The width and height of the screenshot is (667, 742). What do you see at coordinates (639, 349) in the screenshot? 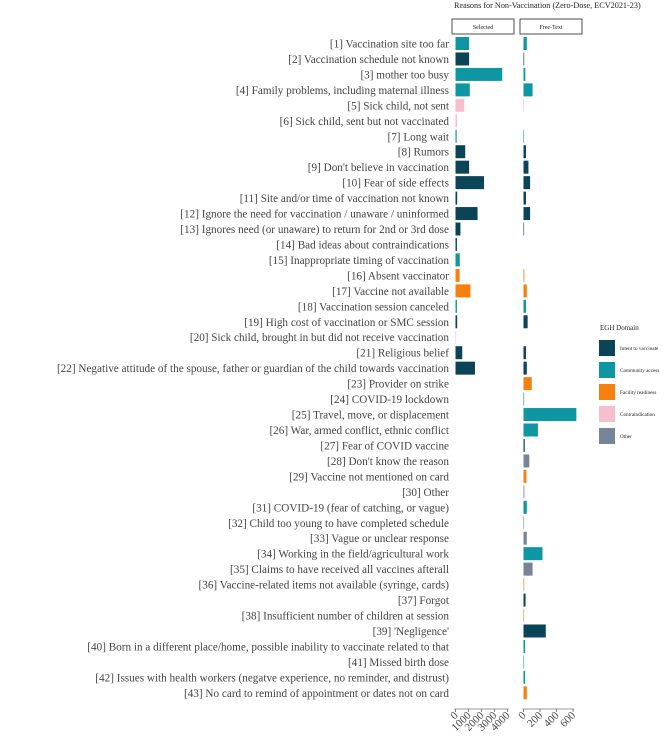
I see `legend-label: Intent to vaccinate` at bounding box center [639, 349].